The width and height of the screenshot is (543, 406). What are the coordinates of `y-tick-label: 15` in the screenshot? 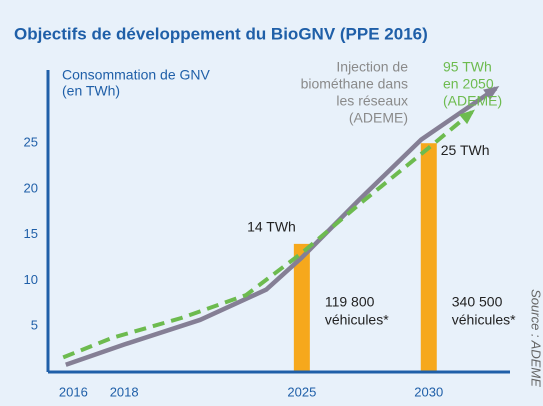 It's located at (31, 233).